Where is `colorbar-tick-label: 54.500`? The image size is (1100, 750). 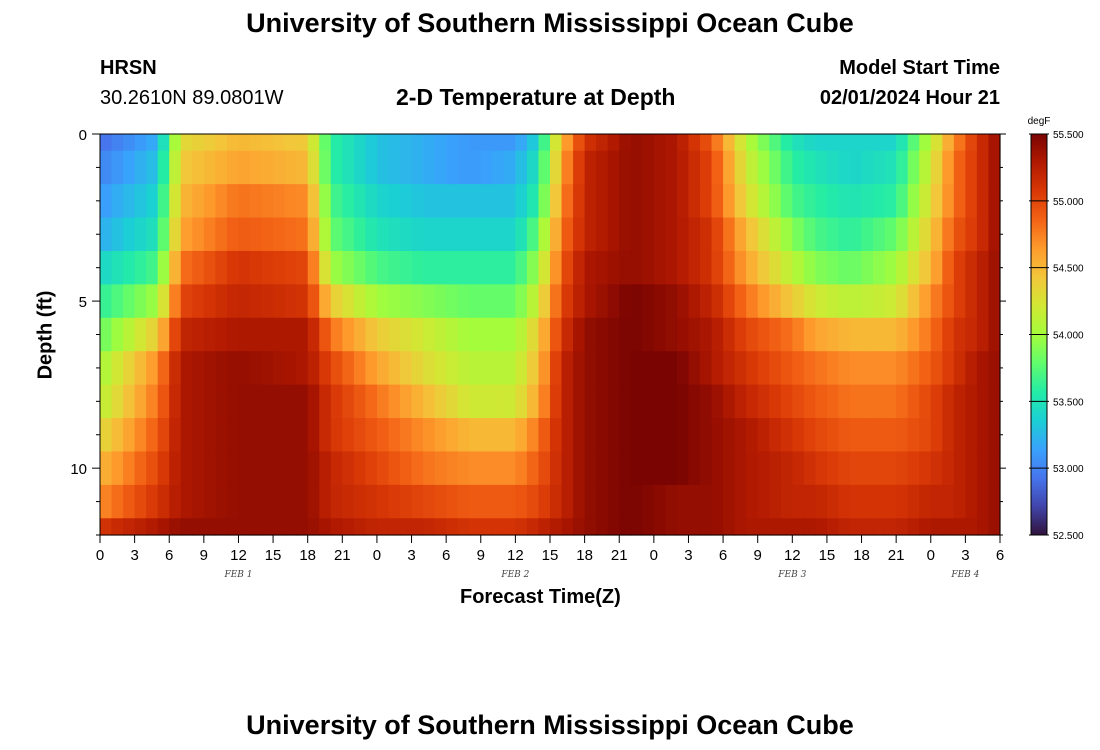
colorbar-tick-label: 54.500 is located at coordinates (1068, 269).